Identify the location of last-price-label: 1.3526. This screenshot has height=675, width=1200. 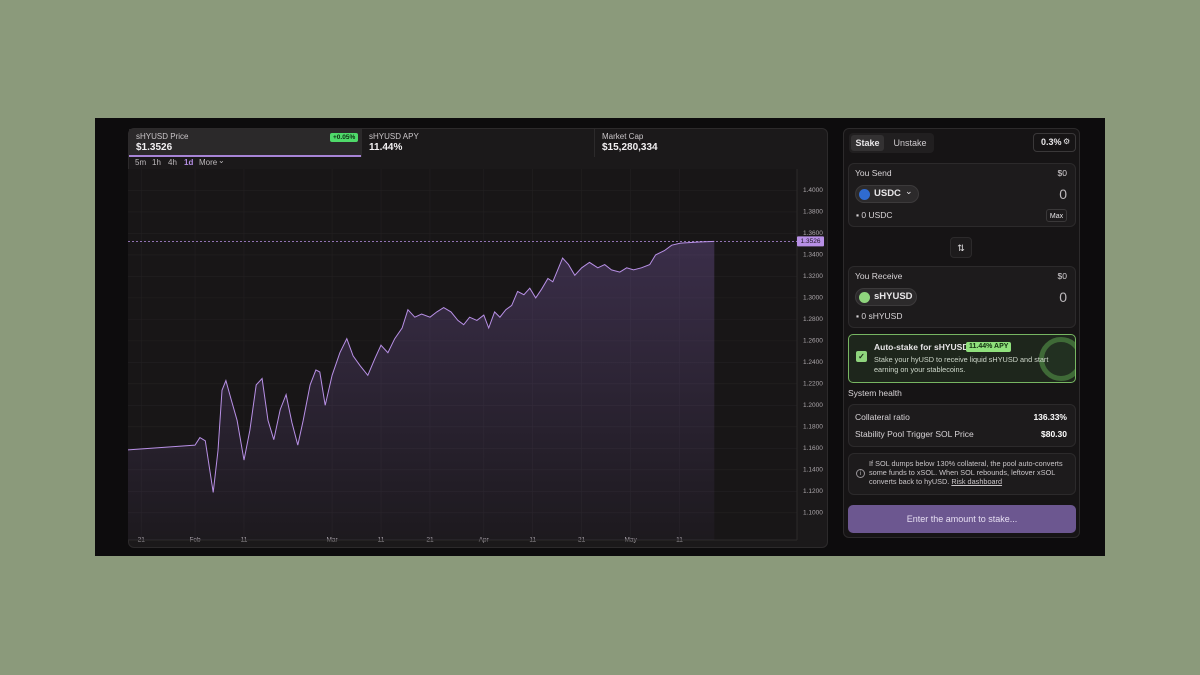
(811, 241).